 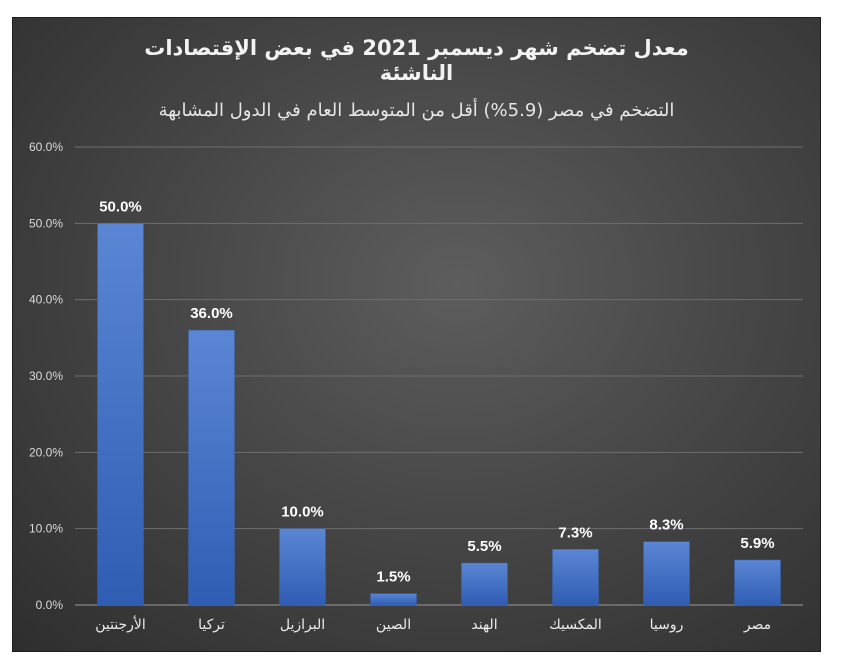 What do you see at coordinates (666, 525) in the screenshot?
I see `data-label: 8.3%` at bounding box center [666, 525].